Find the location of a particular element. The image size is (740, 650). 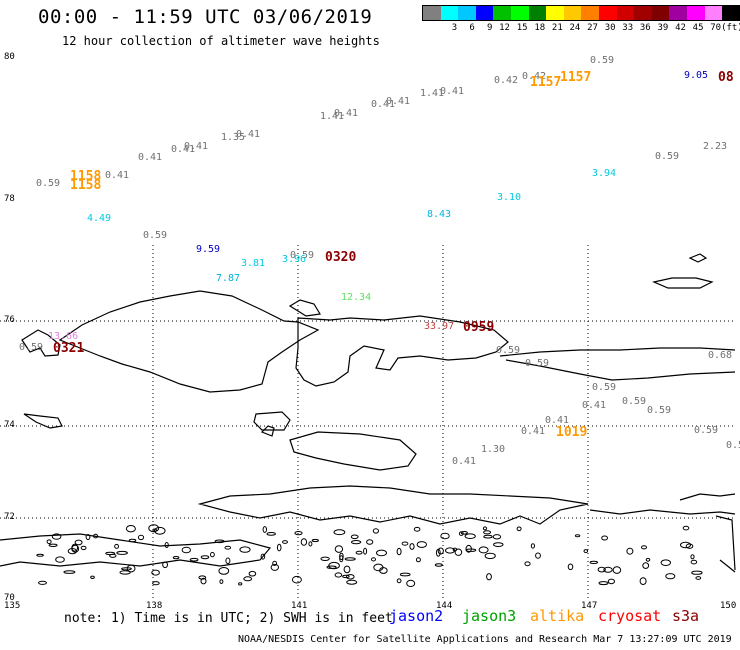

legend-tick-label: 9 is located at coordinates (489, 28).